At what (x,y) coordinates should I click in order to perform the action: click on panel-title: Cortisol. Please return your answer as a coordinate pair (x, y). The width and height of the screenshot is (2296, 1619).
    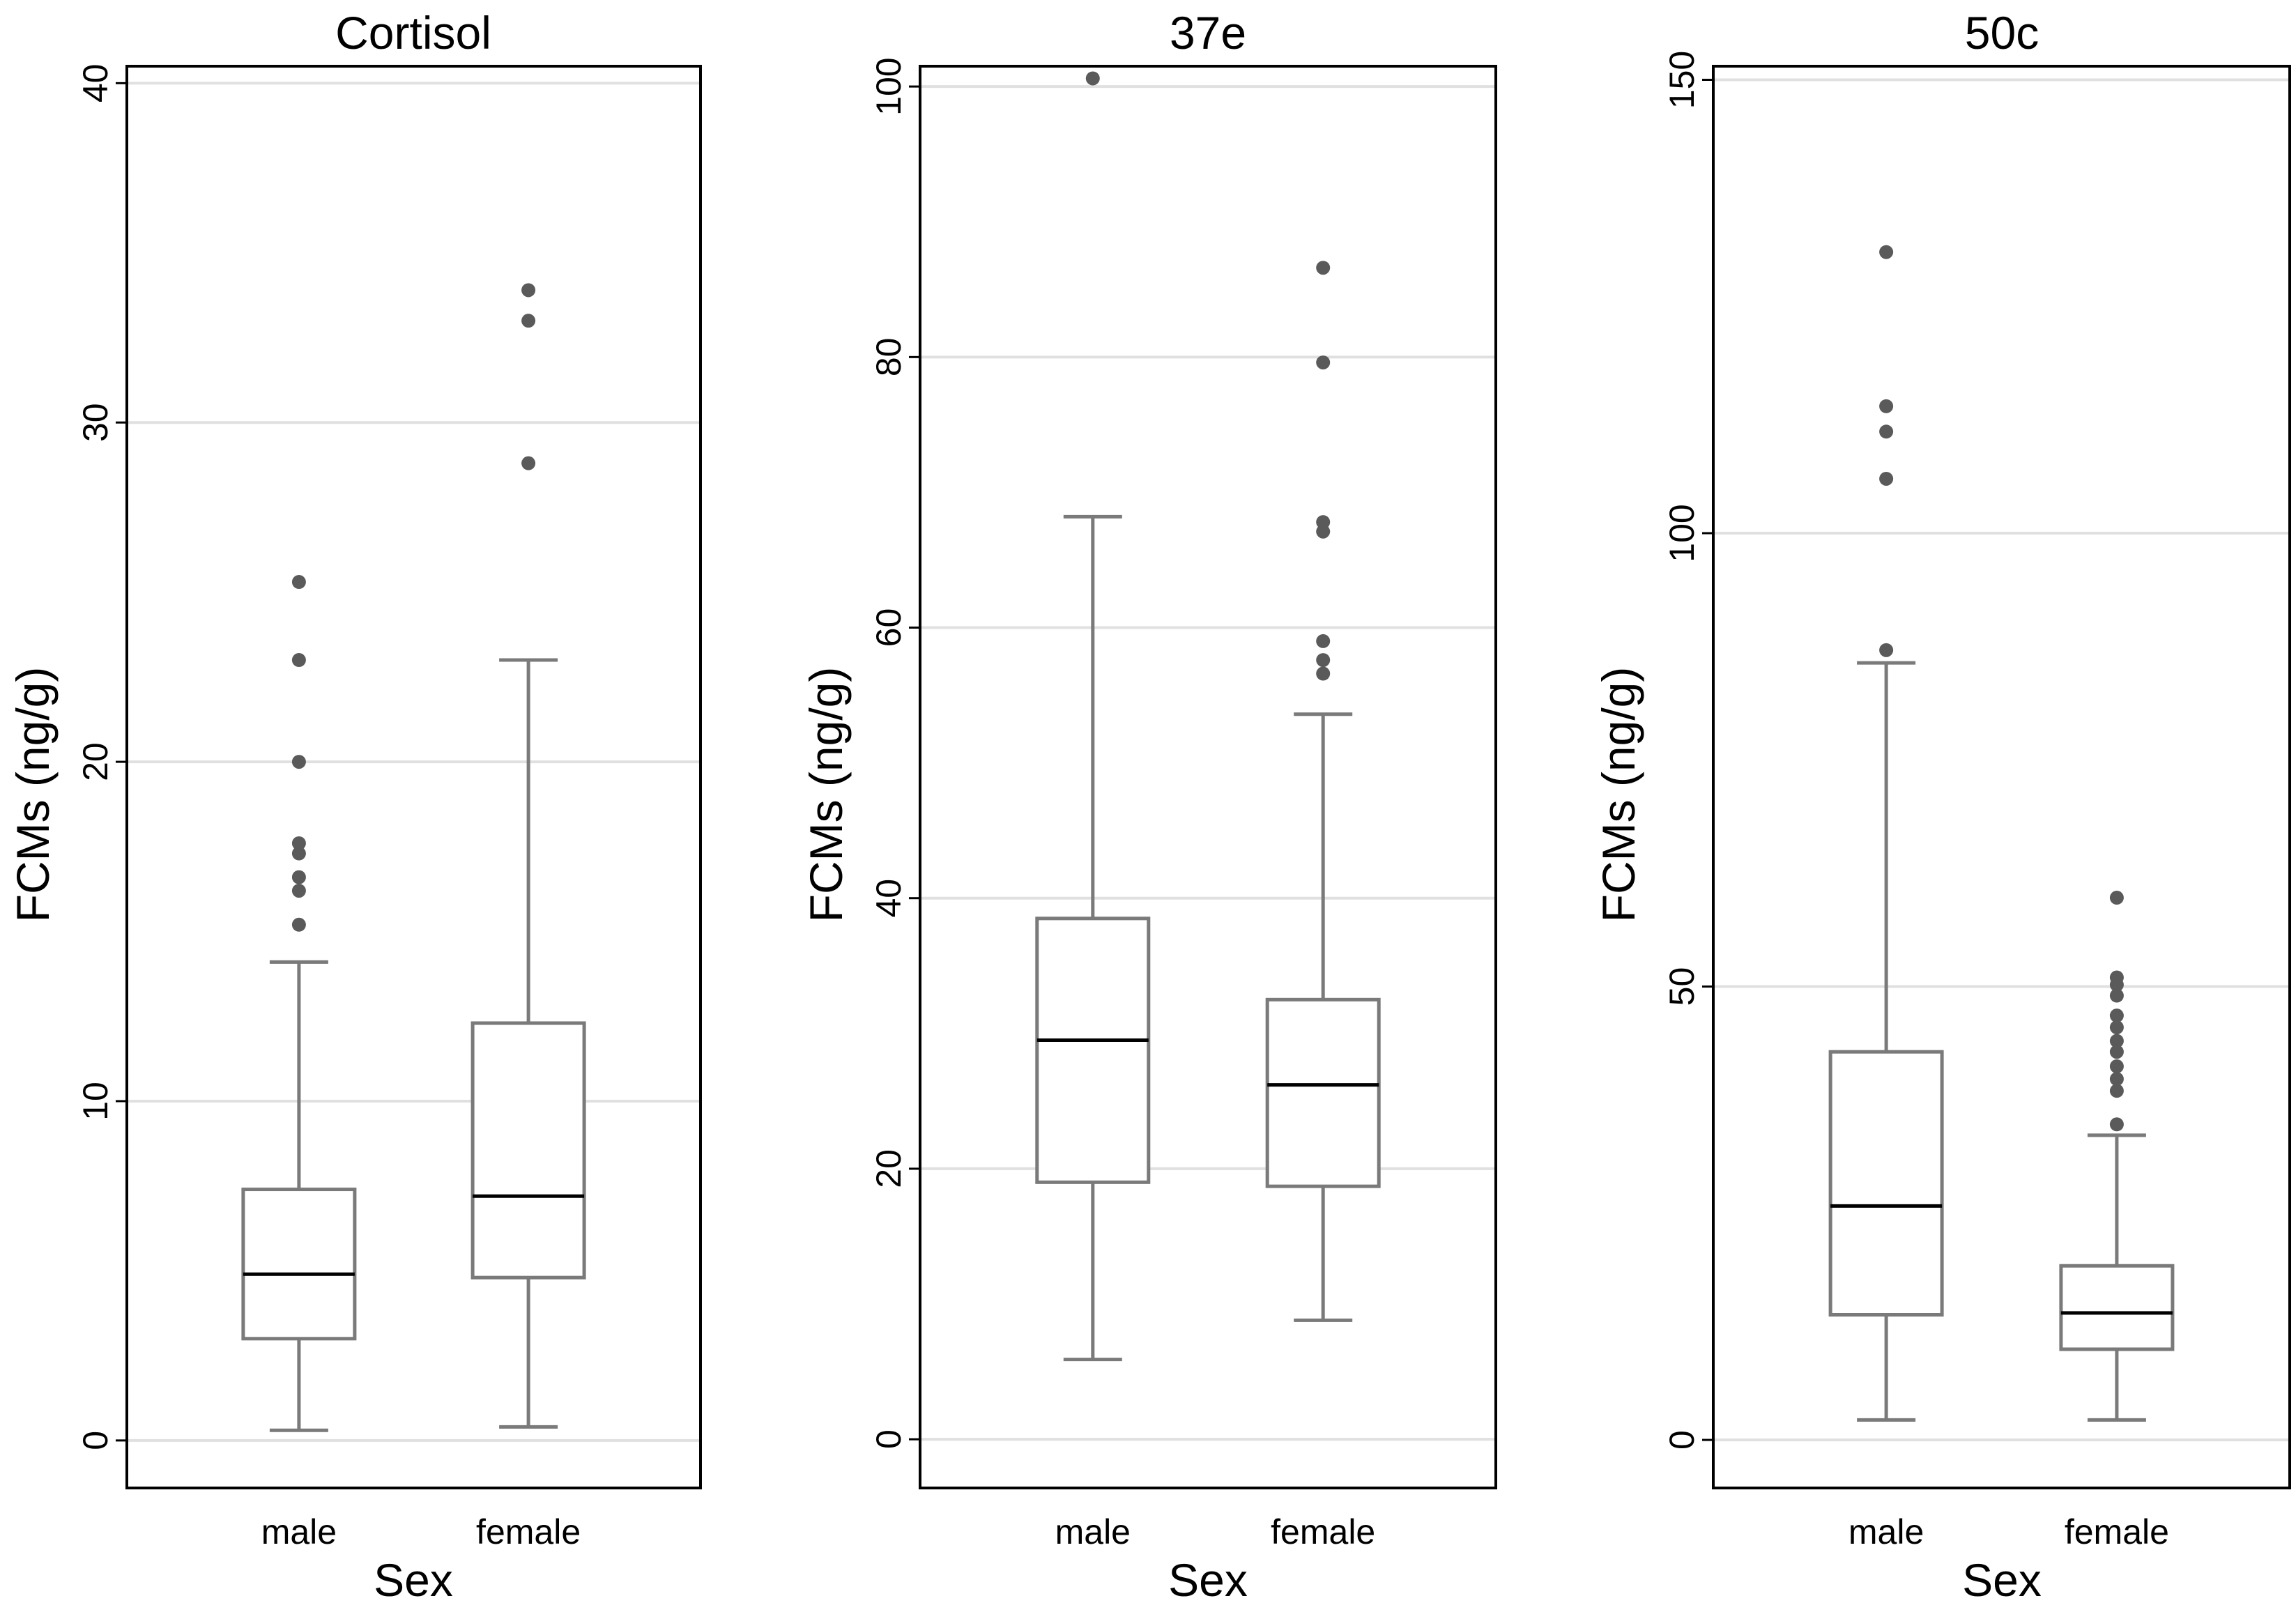
    Looking at the image, I should click on (413, 33).